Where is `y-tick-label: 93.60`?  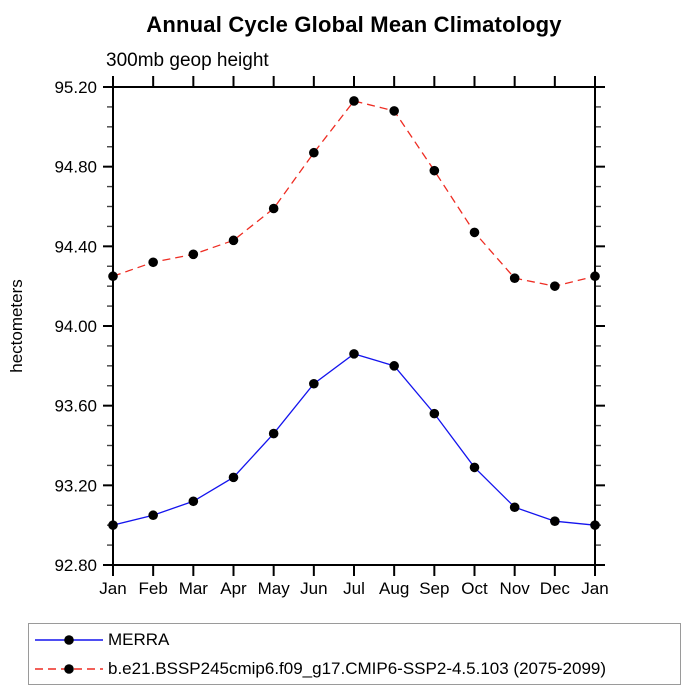
y-tick-label: 93.60 is located at coordinates (75, 406).